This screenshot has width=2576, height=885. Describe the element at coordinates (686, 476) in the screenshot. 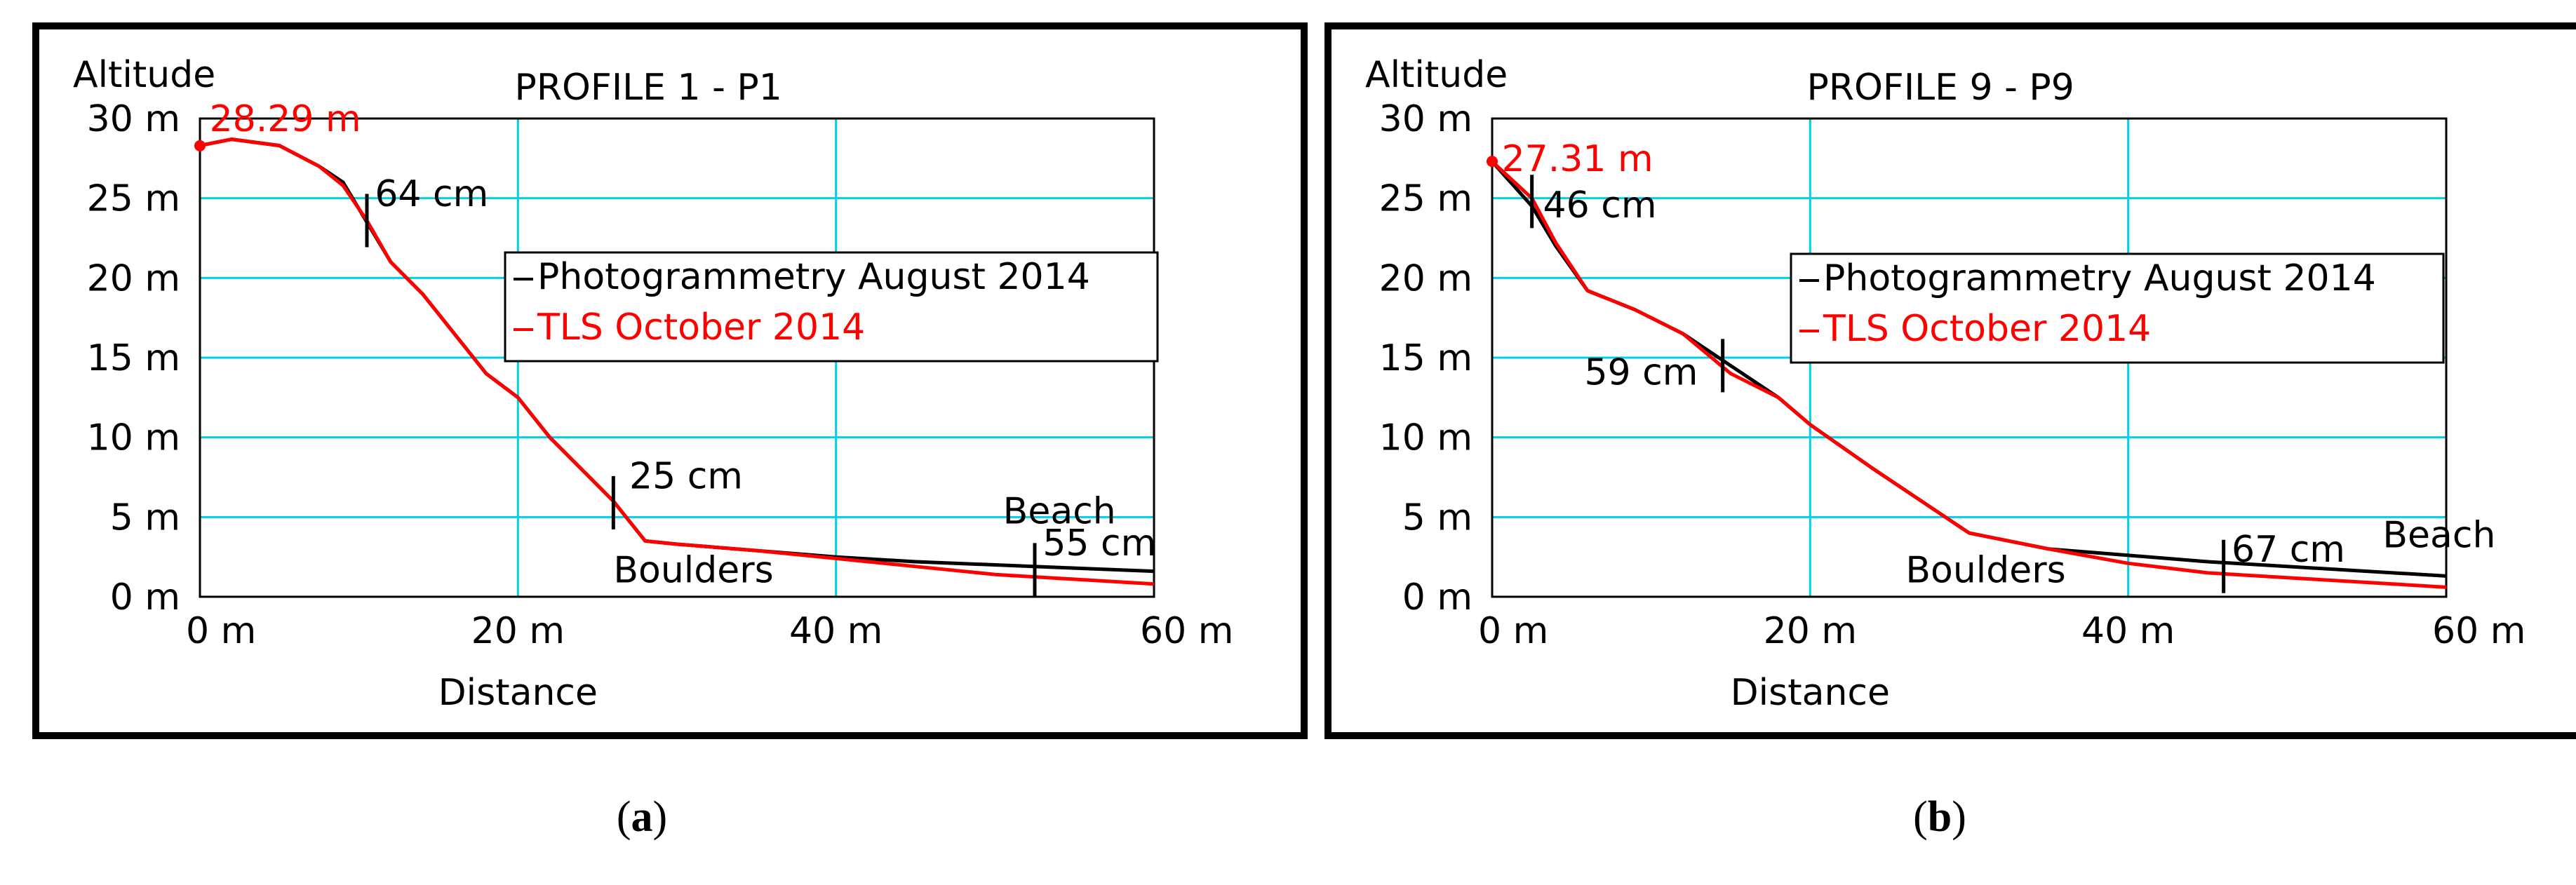

I see `annotation-label: 25 cm` at that location.